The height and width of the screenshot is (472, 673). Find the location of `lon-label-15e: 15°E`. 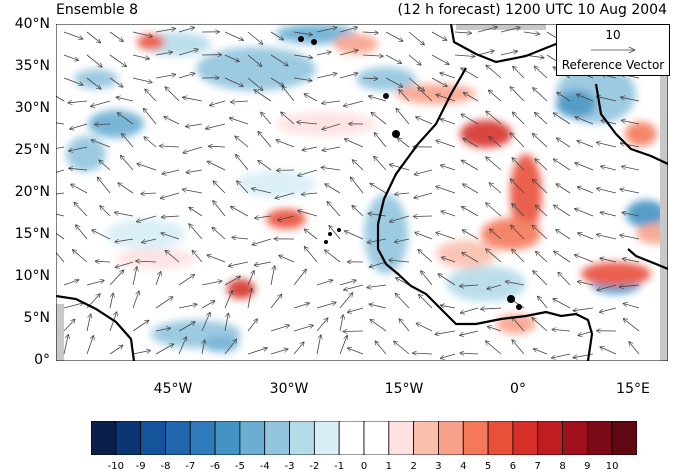

lon-label-15e: 15°E is located at coordinates (633, 389).